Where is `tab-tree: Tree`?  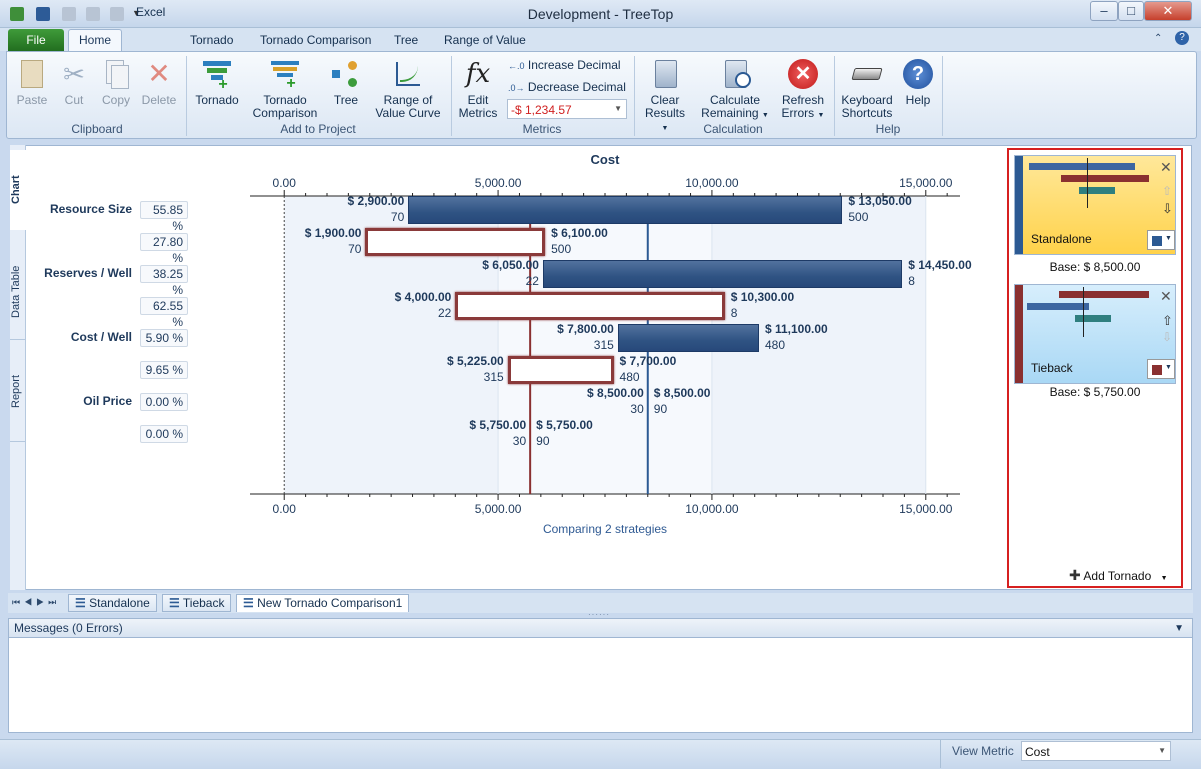
tab-tree: Tree is located at coordinates (406, 40).